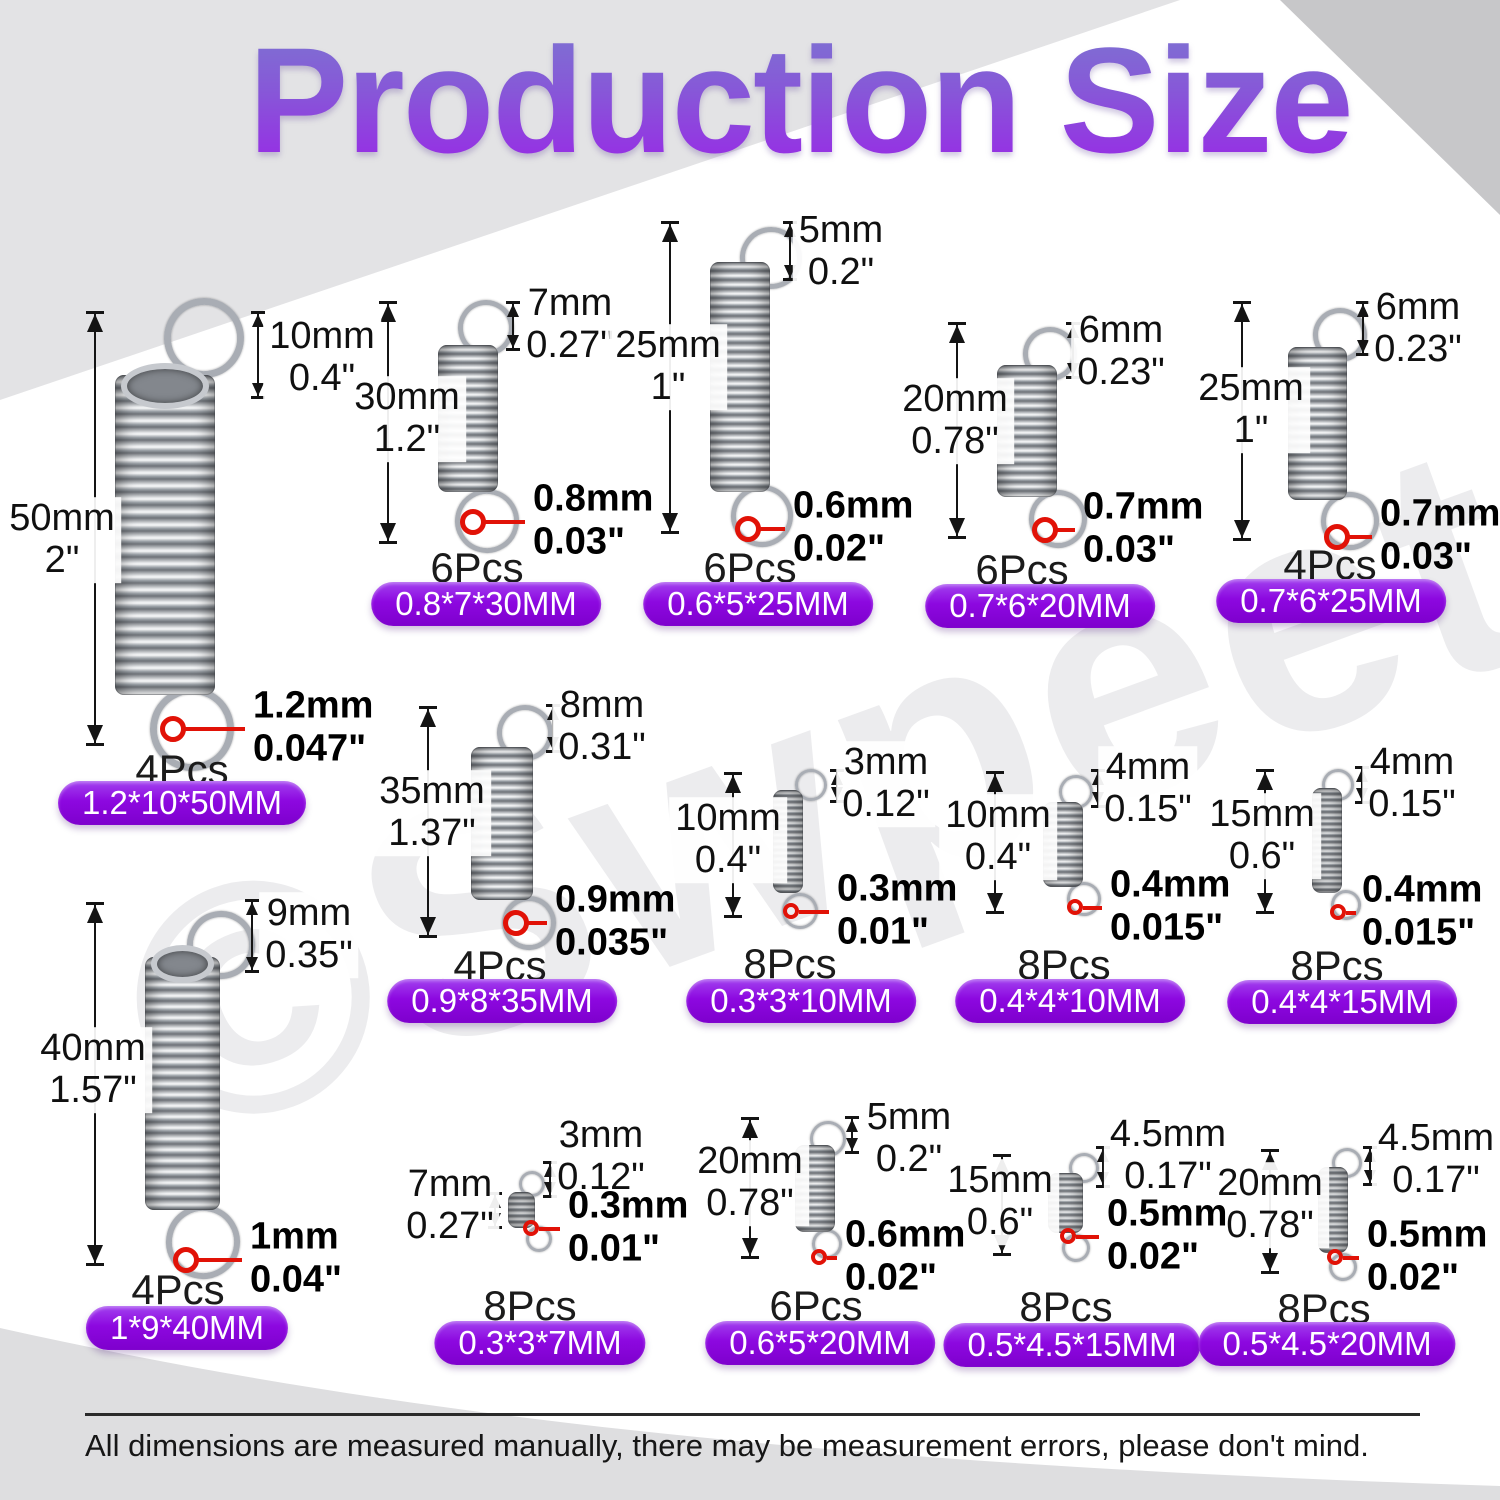  I want to click on spring-coil-opening, so click(165, 386).